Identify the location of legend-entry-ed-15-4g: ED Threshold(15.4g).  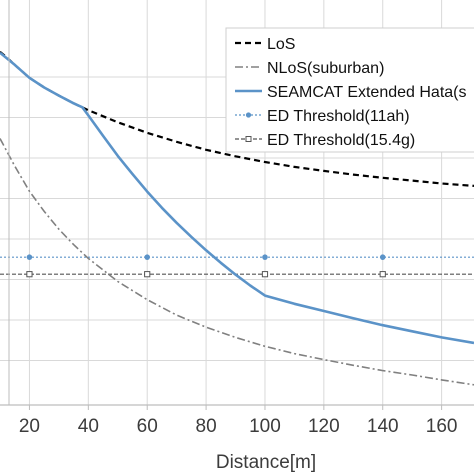
(325, 140).